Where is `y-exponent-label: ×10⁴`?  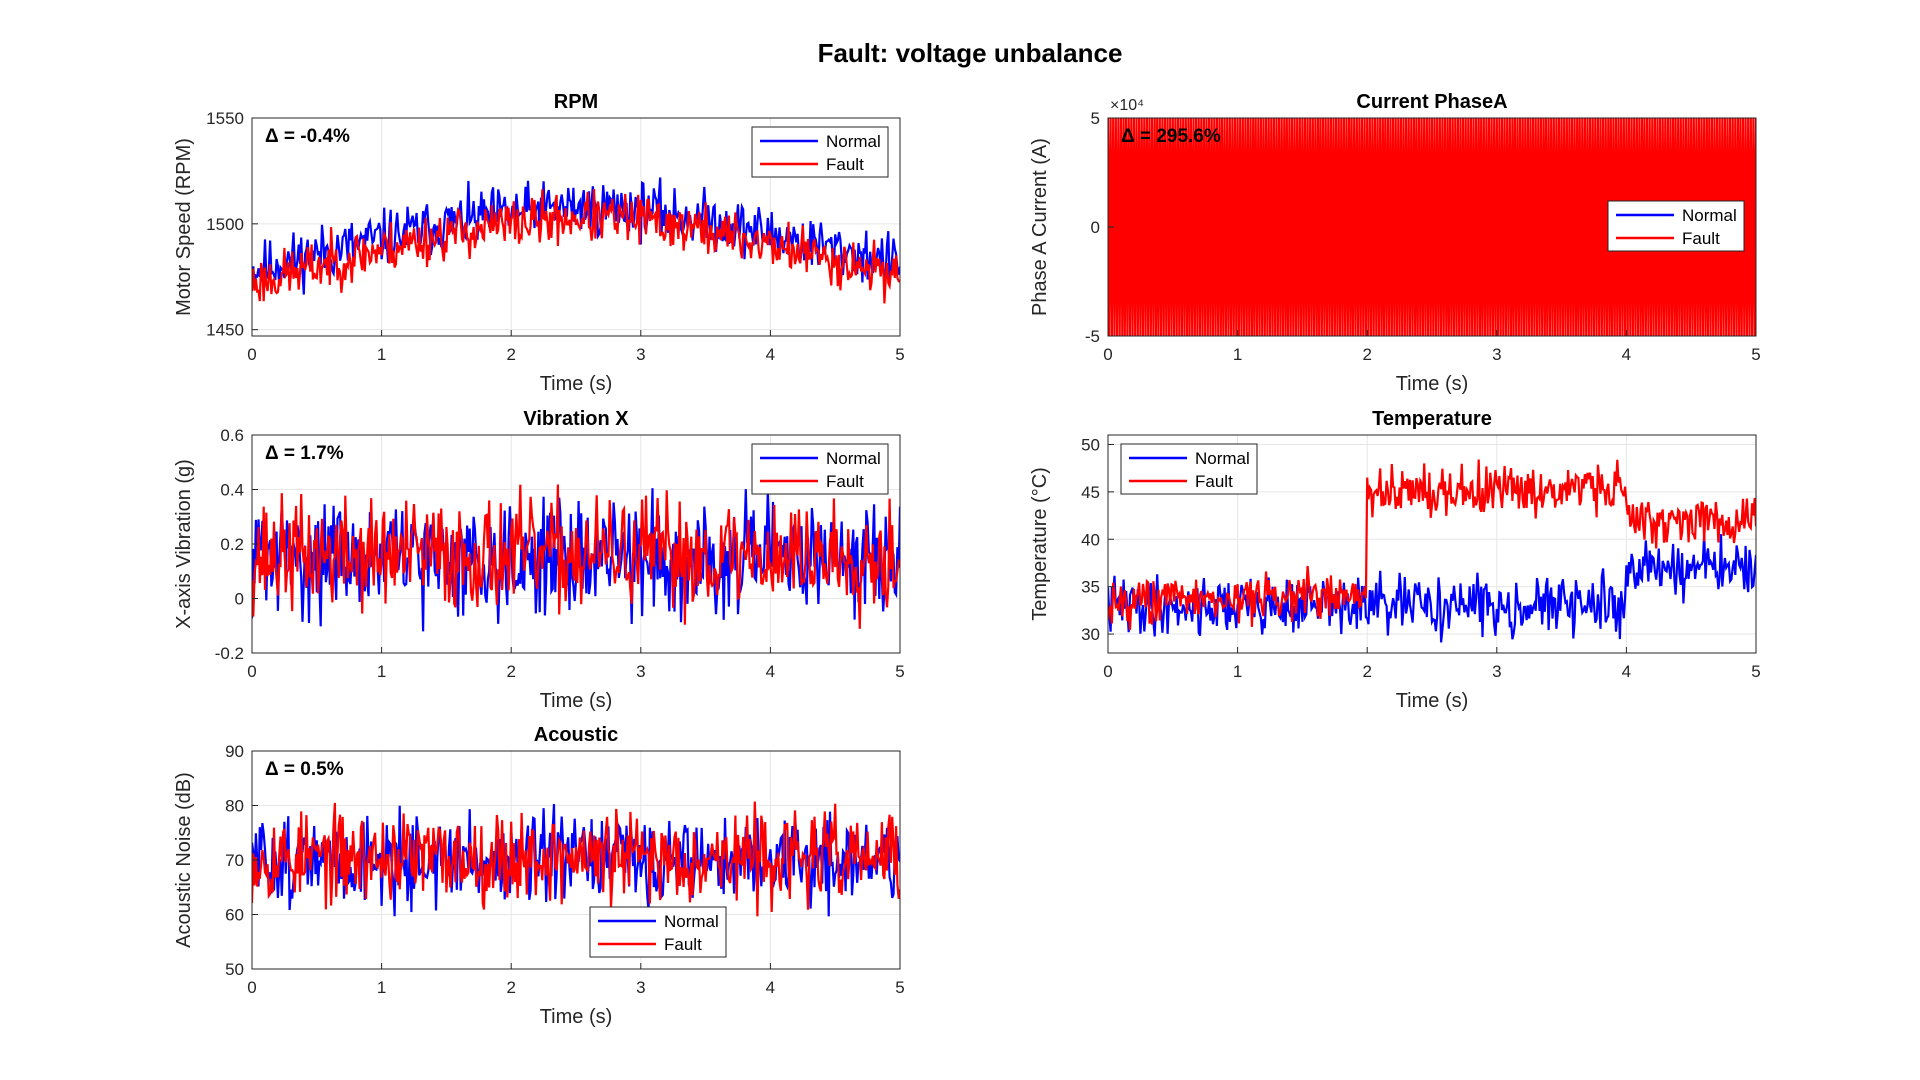
y-exponent-label: ×10⁴ is located at coordinates (1127, 105).